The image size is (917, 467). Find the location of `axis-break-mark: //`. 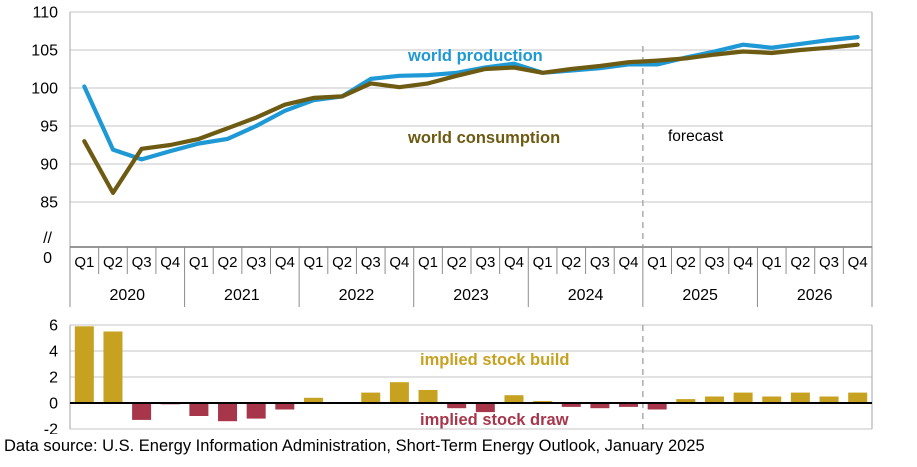

axis-break-mark: // is located at coordinates (47, 238).